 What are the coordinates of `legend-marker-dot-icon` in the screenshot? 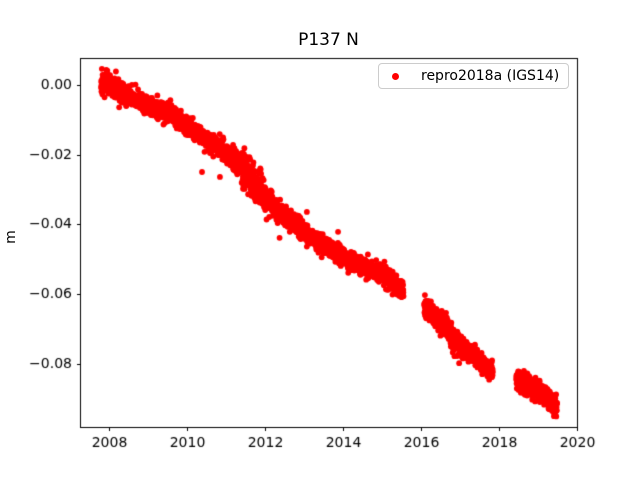 It's located at (395, 76).